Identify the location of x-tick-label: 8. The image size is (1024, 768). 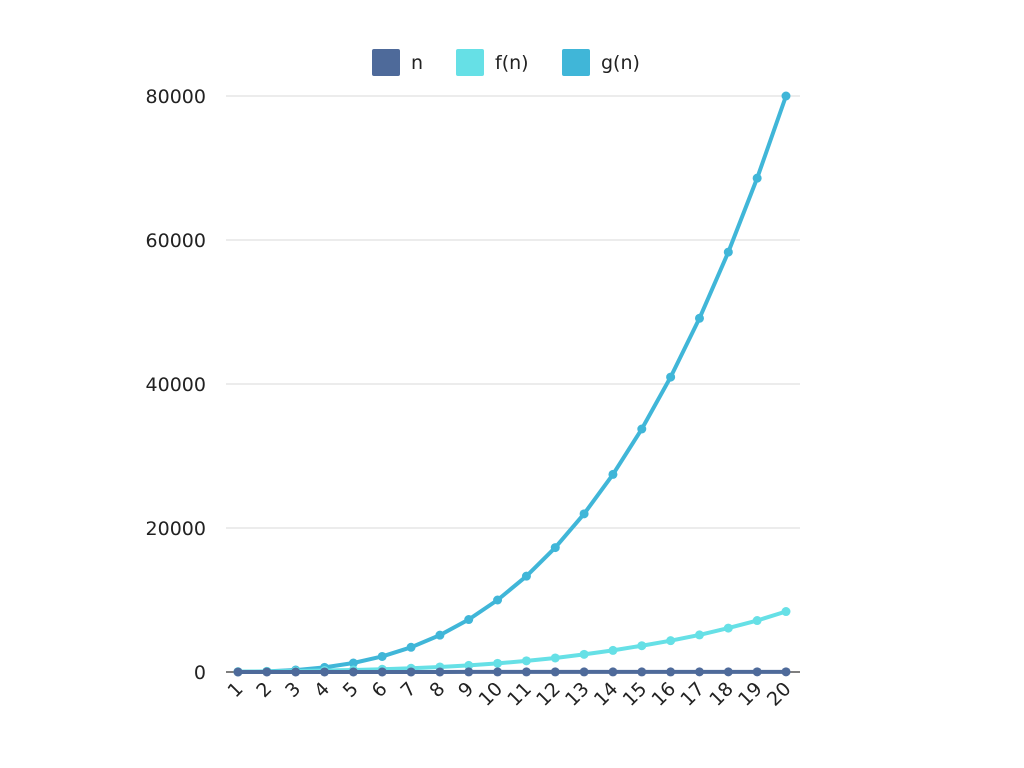
(437, 690).